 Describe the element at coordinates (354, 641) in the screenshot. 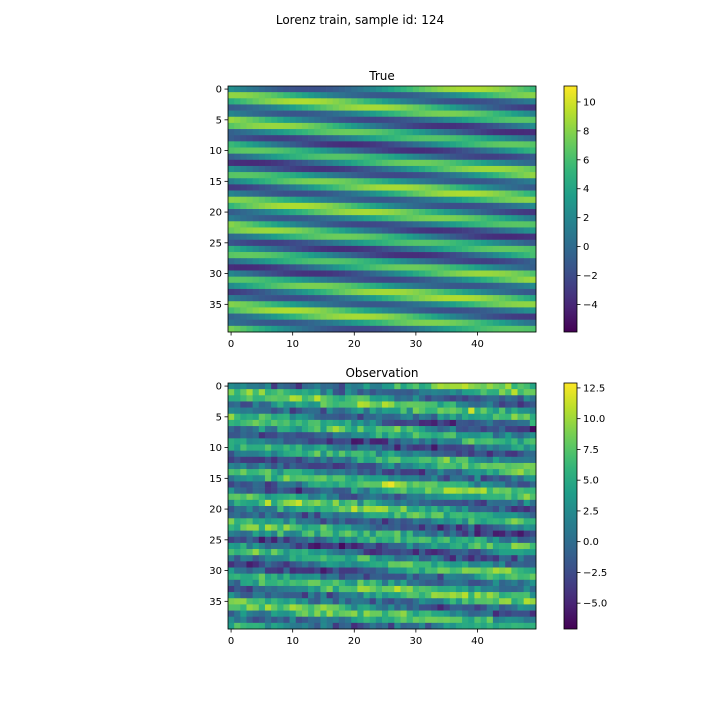

I see `x-tick-label: 20` at that location.